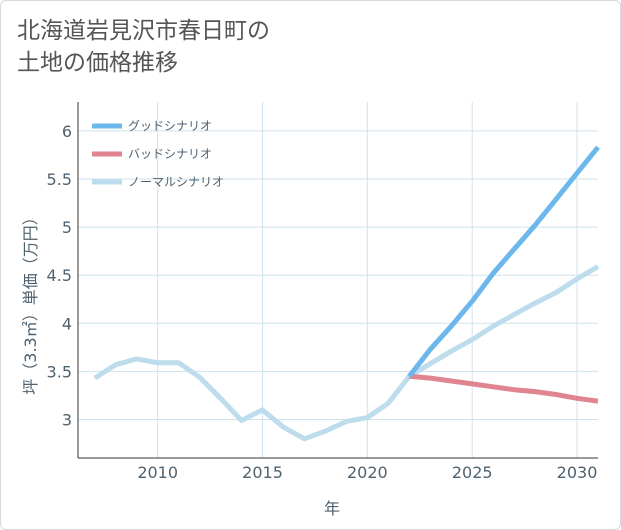  Describe the element at coordinates (367, 472) in the screenshot. I see `x-tick-label: 2020` at that location.